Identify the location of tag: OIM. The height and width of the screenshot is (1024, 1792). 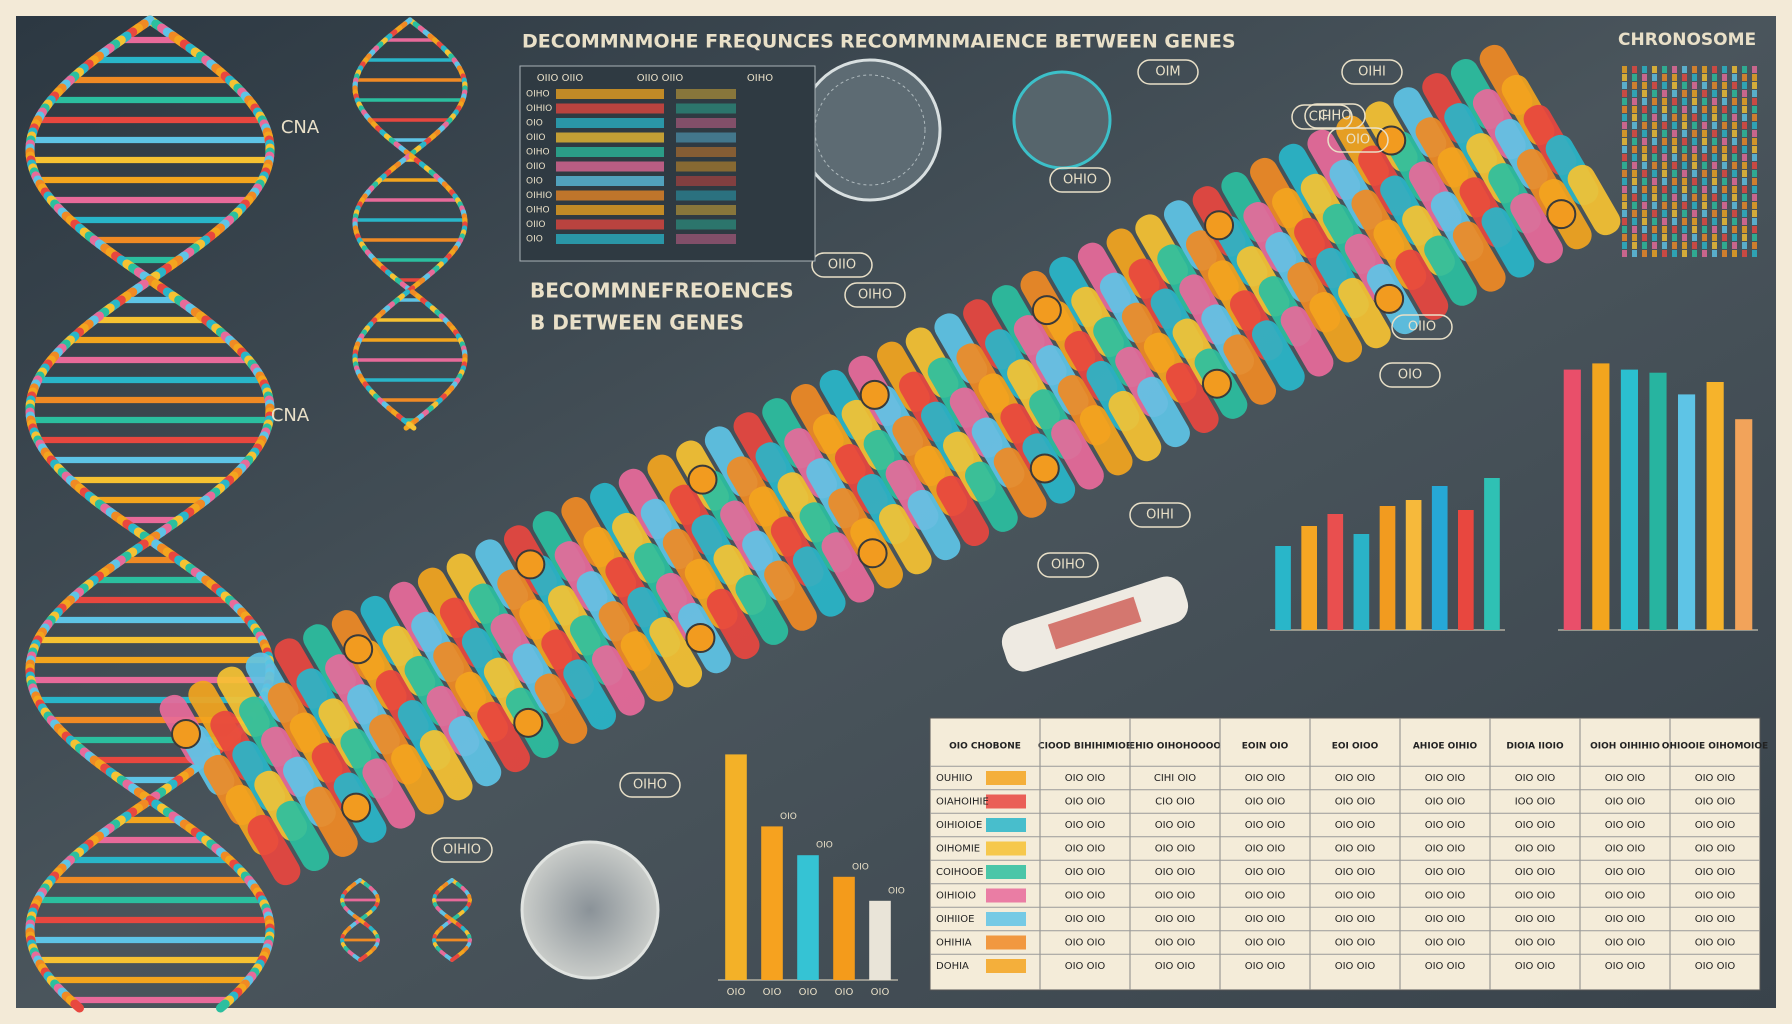
(1167, 72).